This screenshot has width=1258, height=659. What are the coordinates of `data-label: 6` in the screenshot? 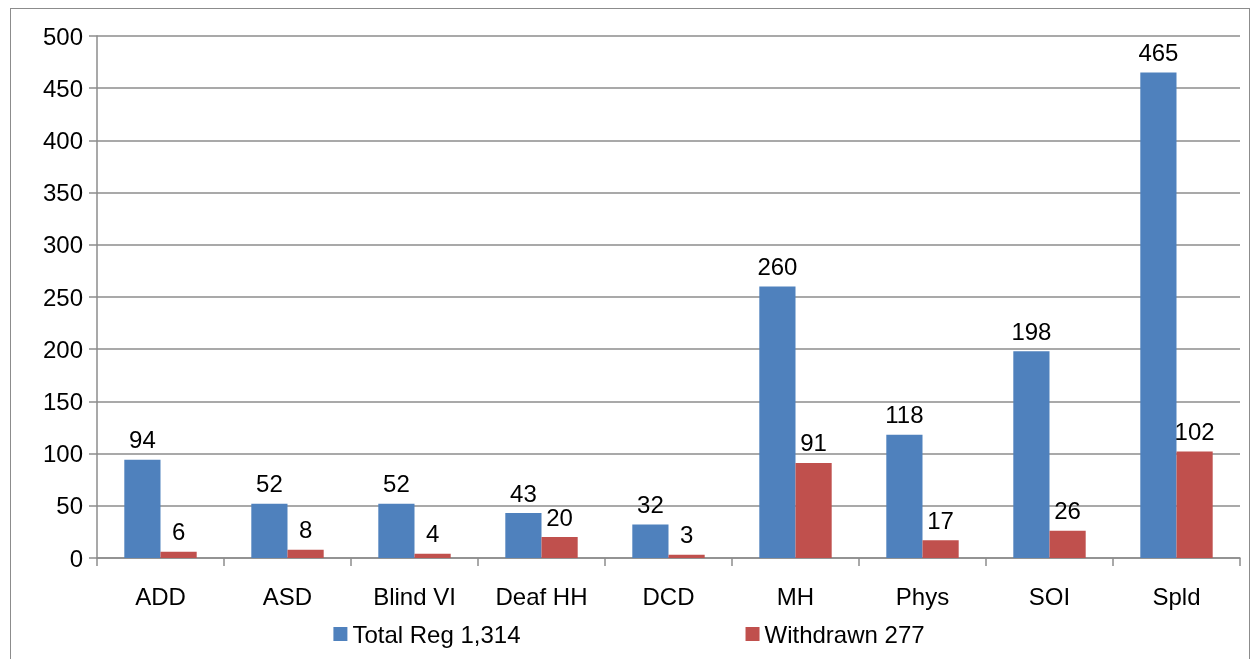 It's located at (178, 532).